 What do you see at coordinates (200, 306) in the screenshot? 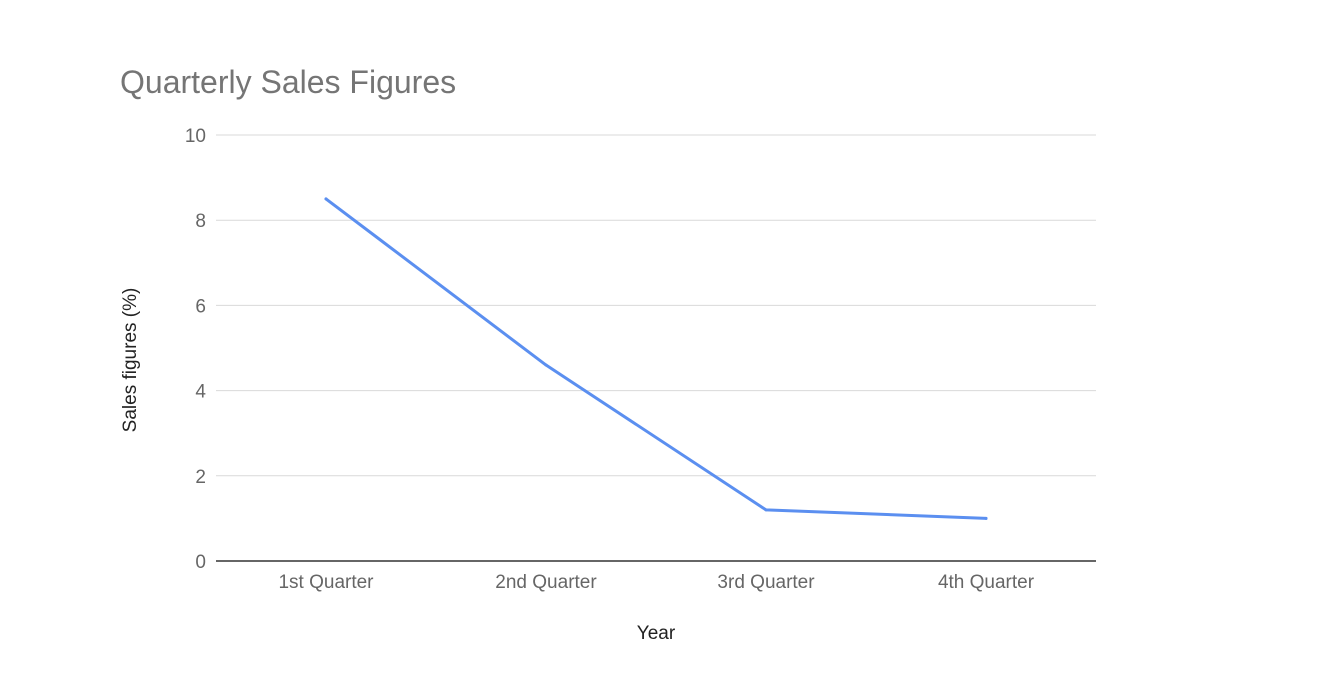
I see `y-tick-label: 6` at bounding box center [200, 306].